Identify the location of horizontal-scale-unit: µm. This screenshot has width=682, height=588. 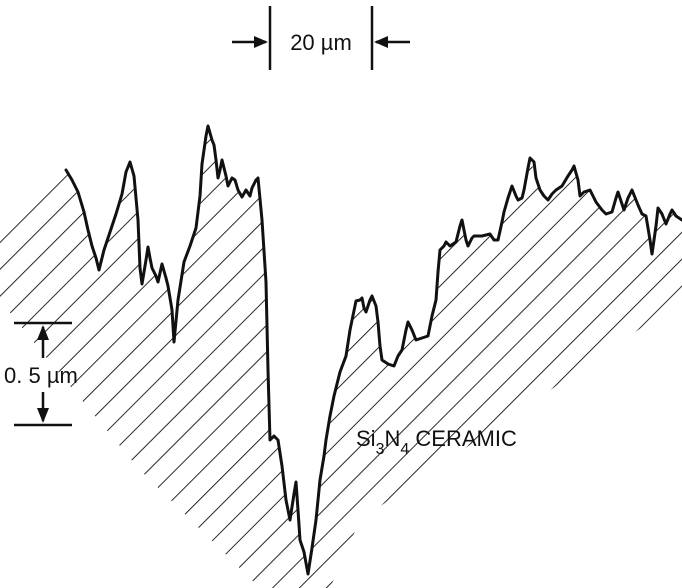
(336, 42).